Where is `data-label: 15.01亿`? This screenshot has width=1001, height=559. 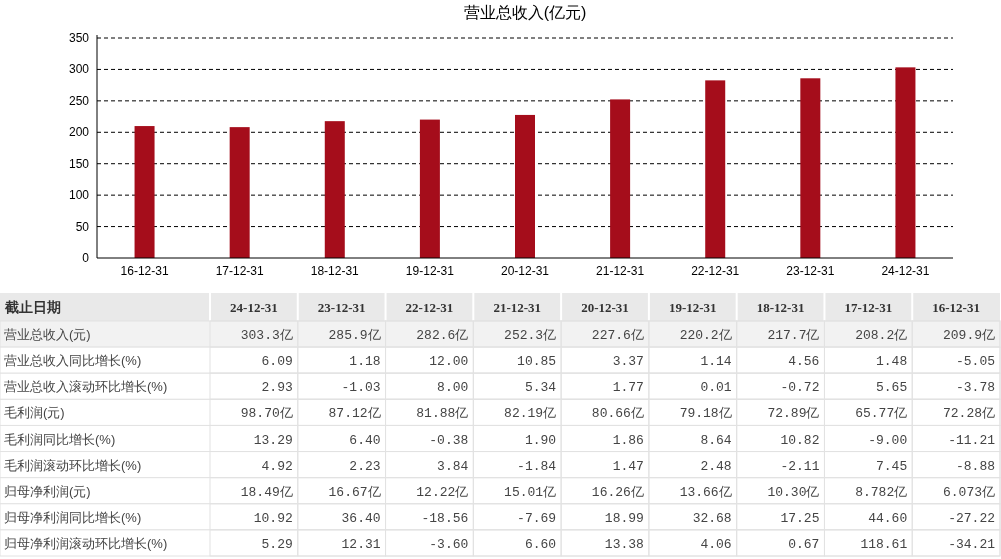
data-label: 15.01亿 is located at coordinates (530, 492).